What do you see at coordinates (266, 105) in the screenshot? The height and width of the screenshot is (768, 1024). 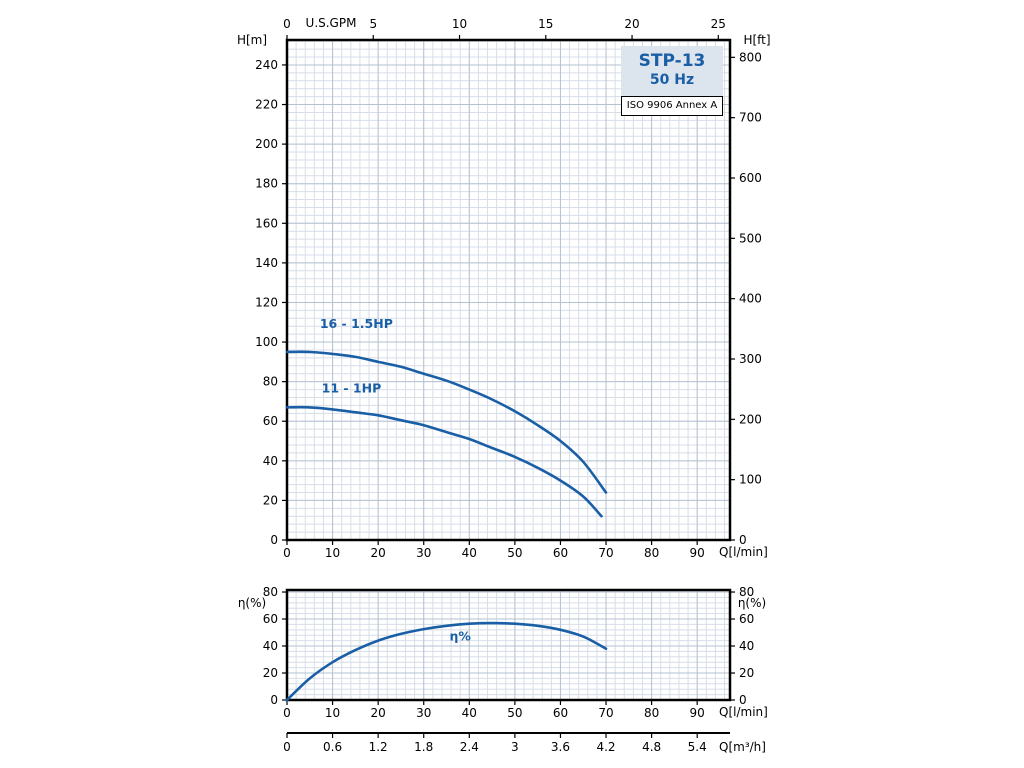 I see `y-tick-label: 220` at bounding box center [266, 105].